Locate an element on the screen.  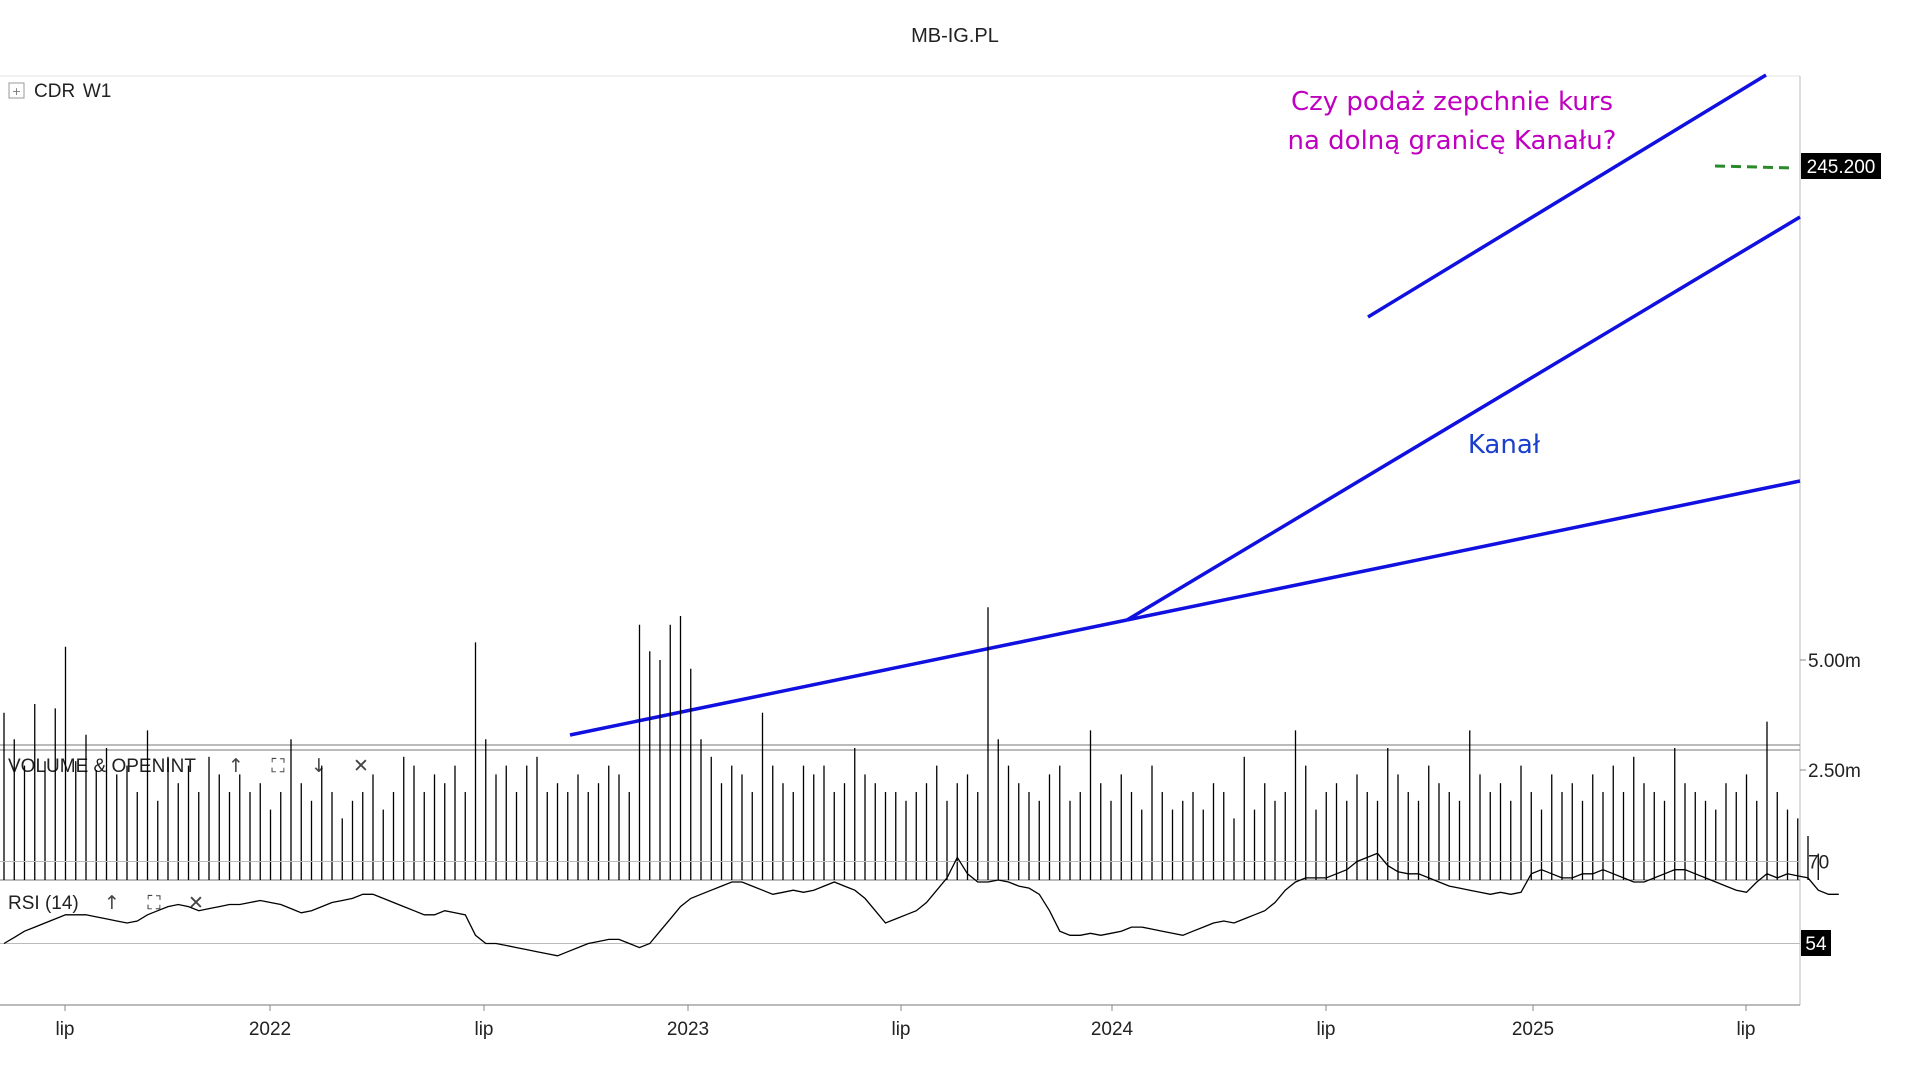
last-price-label: 245.200 is located at coordinates (1841, 167).